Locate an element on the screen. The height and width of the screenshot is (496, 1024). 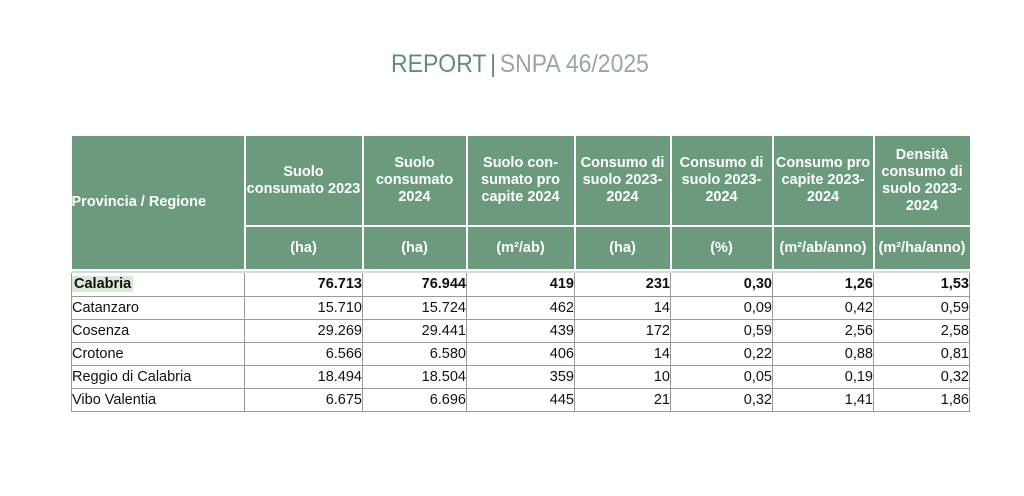
cell-value: 6.566 is located at coordinates (303, 354).